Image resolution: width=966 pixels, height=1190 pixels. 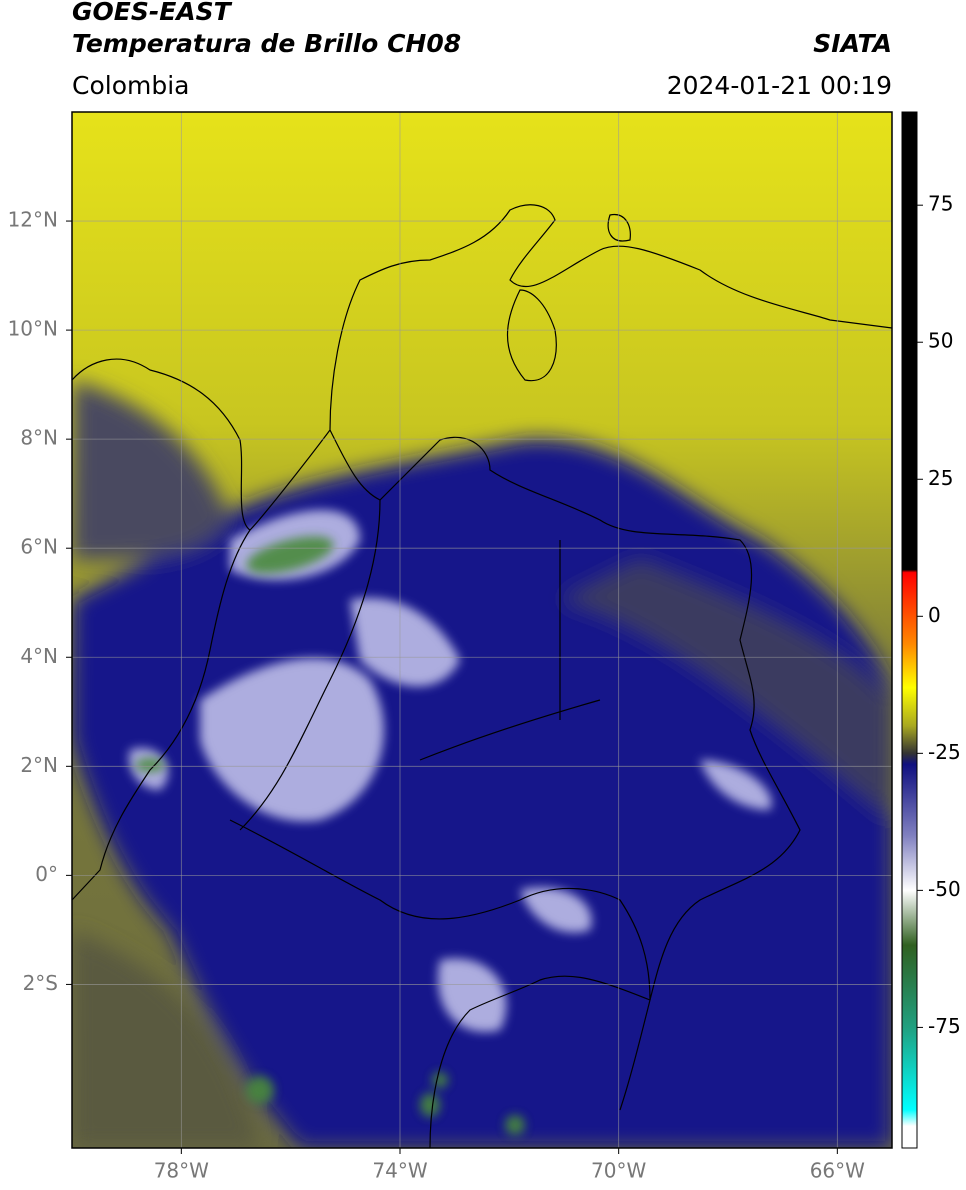 I want to click on x-tick-label: 66°W, so click(x=837, y=1171).